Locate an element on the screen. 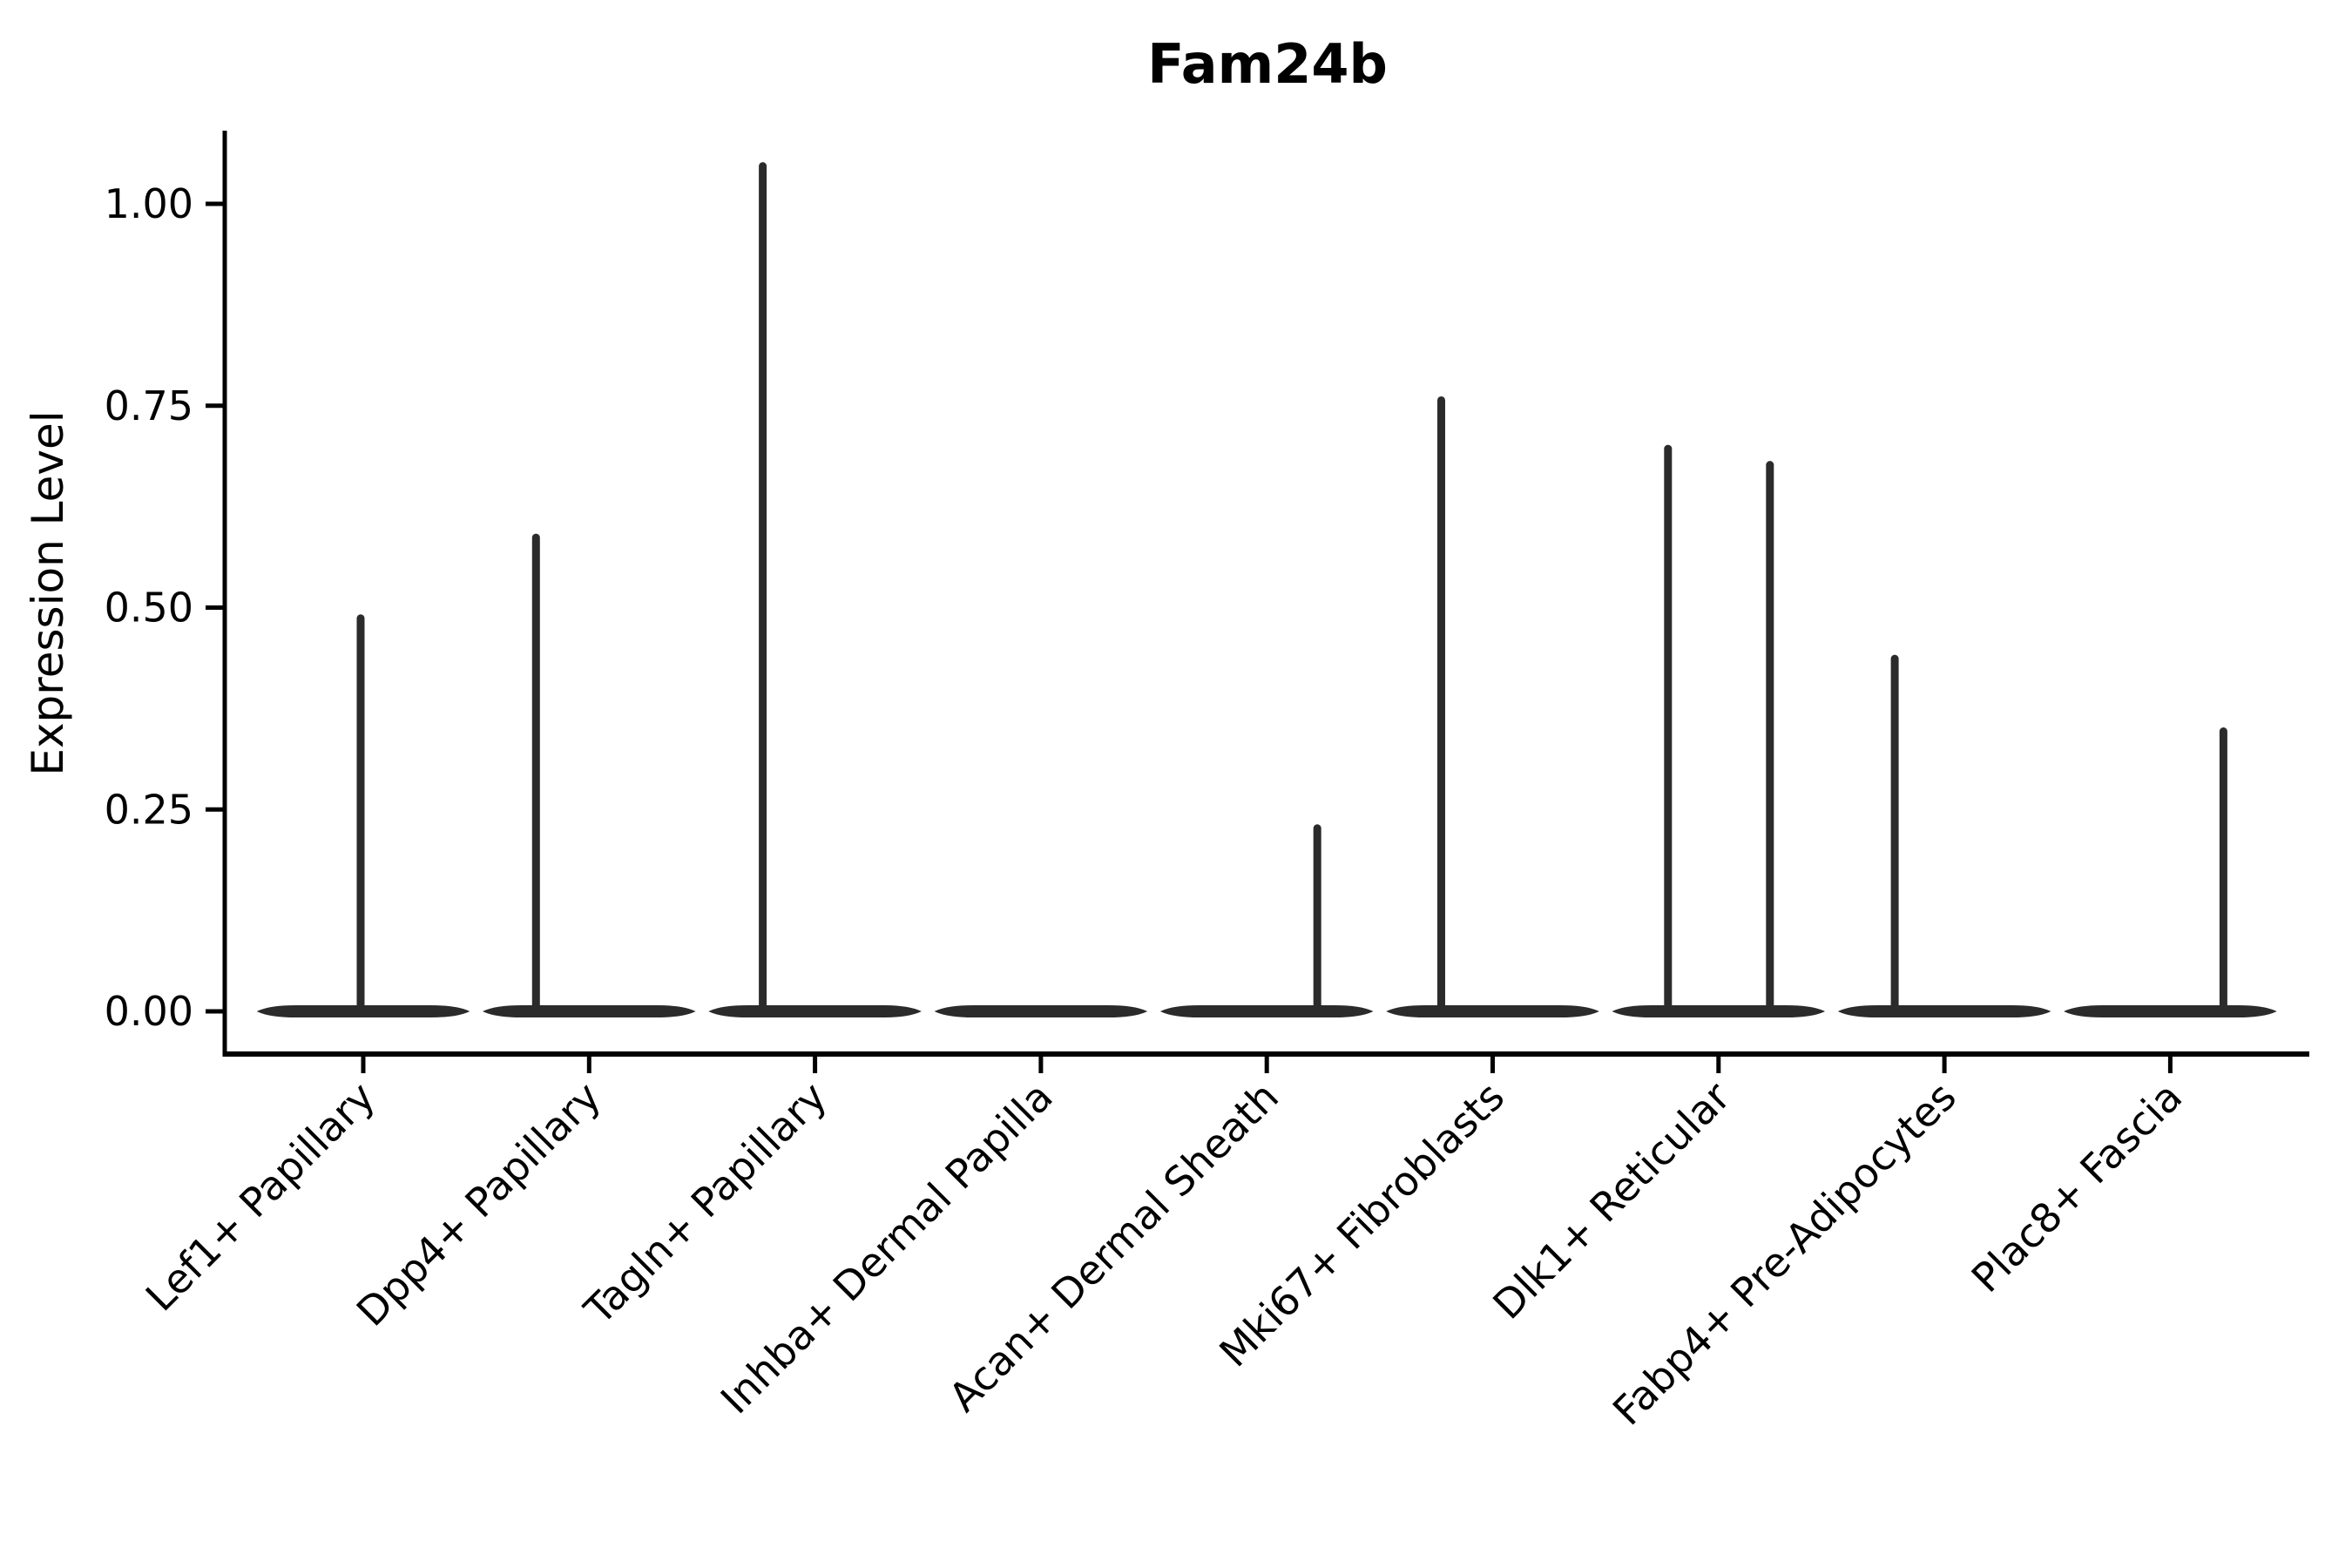  y-axis-label: Expression Level is located at coordinates (48, 592).